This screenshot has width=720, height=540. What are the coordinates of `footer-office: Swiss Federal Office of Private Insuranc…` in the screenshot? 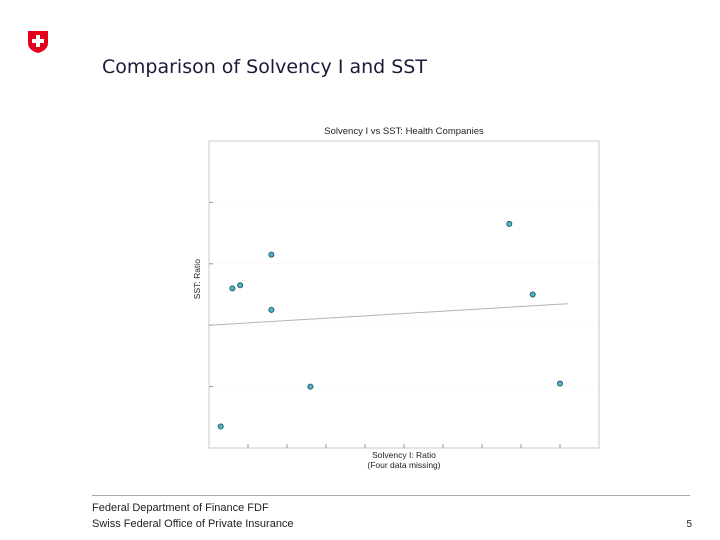 It's located at (193, 524).